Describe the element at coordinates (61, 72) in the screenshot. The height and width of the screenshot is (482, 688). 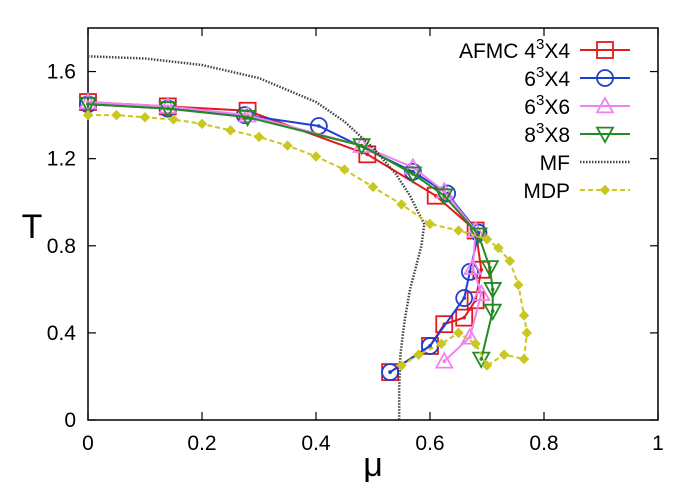
I see `y-tick-label: 1.6` at that location.